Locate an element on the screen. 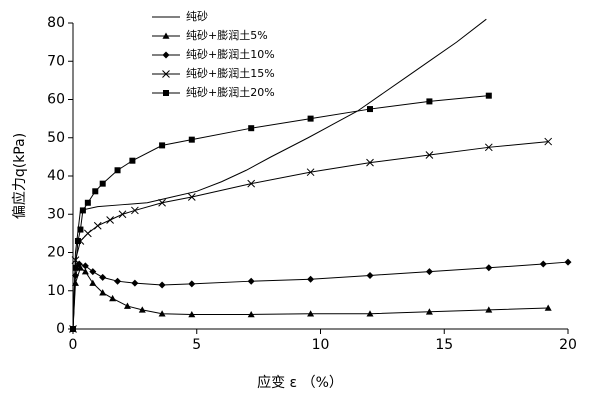 Image resolution: width=589 pixels, height=404 pixels. y-tick-label: 30 is located at coordinates (56, 214).